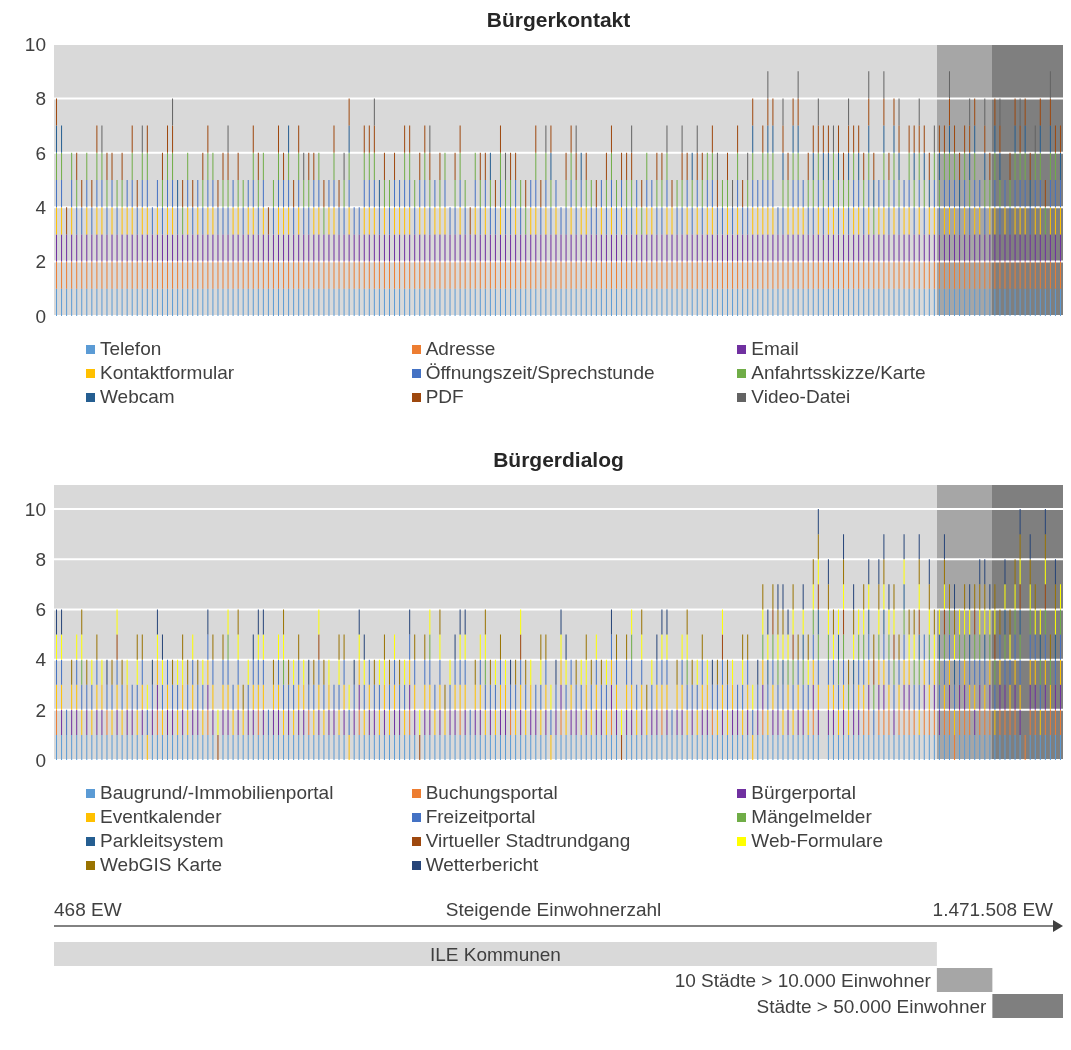  Describe the element at coordinates (540, 373) in the screenshot. I see `legend-label: Öffnungszeit/Sprechstunde` at that location.